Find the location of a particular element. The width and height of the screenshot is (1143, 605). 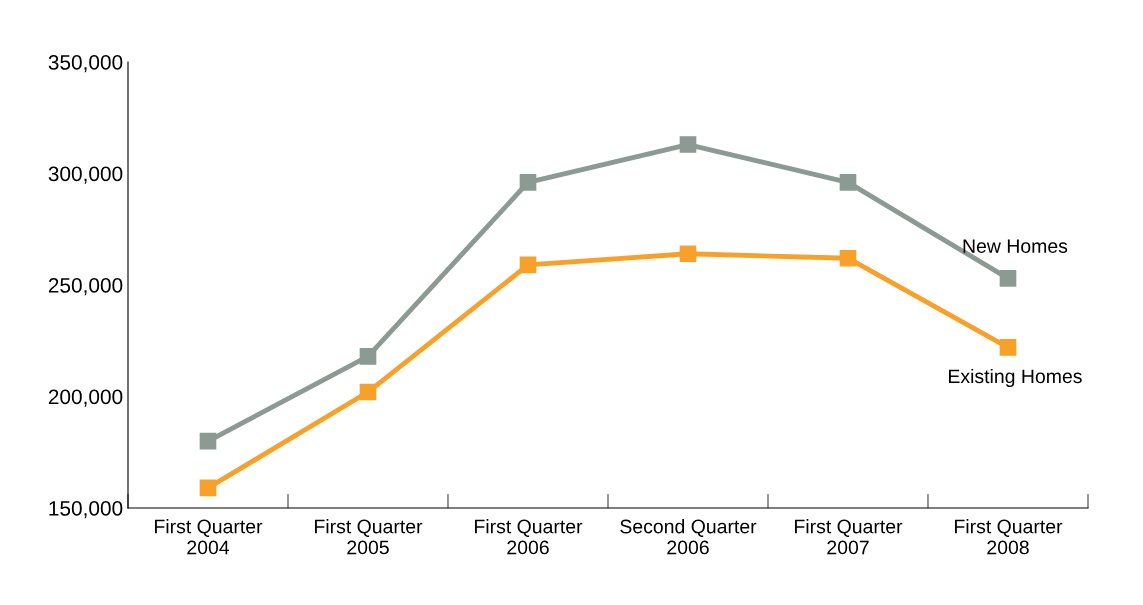

y-tick-label: 250,000 is located at coordinates (85, 287).